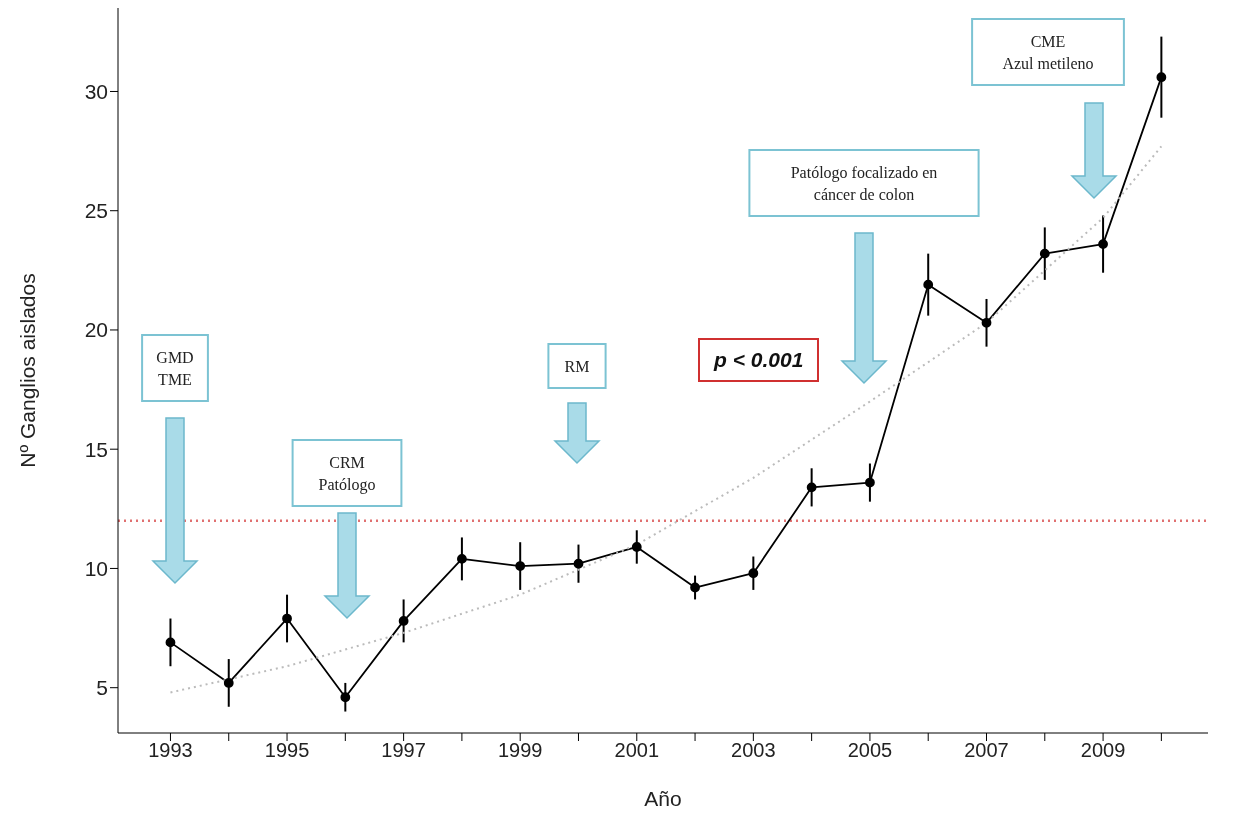  I want to click on y-tick-label: 10, so click(96, 568).